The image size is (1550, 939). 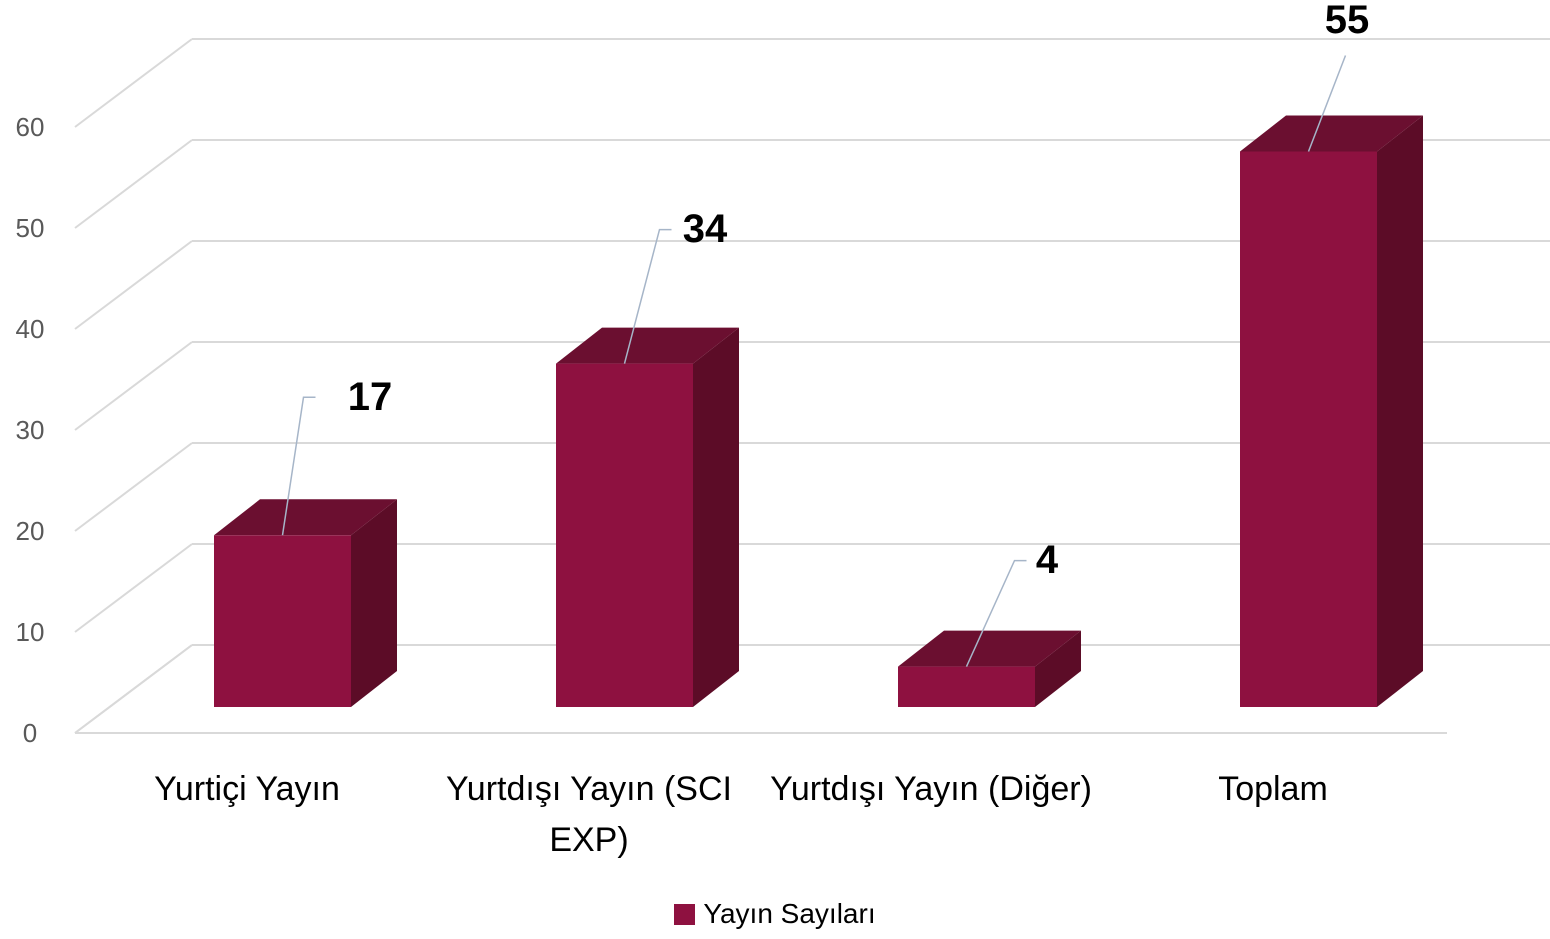 What do you see at coordinates (30, 127) in the screenshot?
I see `y-tick-label: 60` at bounding box center [30, 127].